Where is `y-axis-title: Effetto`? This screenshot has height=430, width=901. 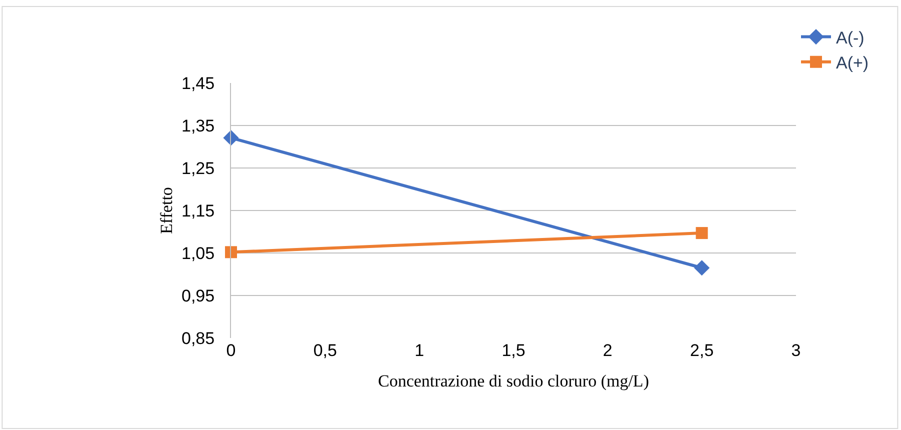
y-axis-title: Effetto is located at coordinates (166, 210).